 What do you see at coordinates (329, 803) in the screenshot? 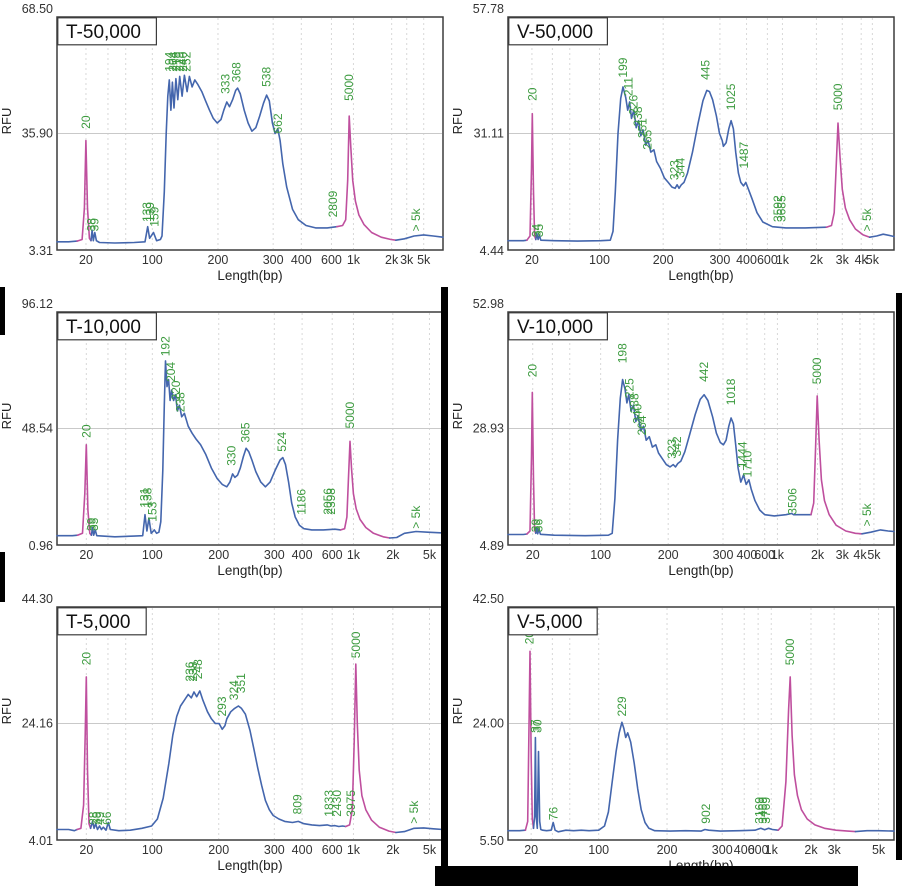
I see `peak-label: 1833` at bounding box center [329, 803].